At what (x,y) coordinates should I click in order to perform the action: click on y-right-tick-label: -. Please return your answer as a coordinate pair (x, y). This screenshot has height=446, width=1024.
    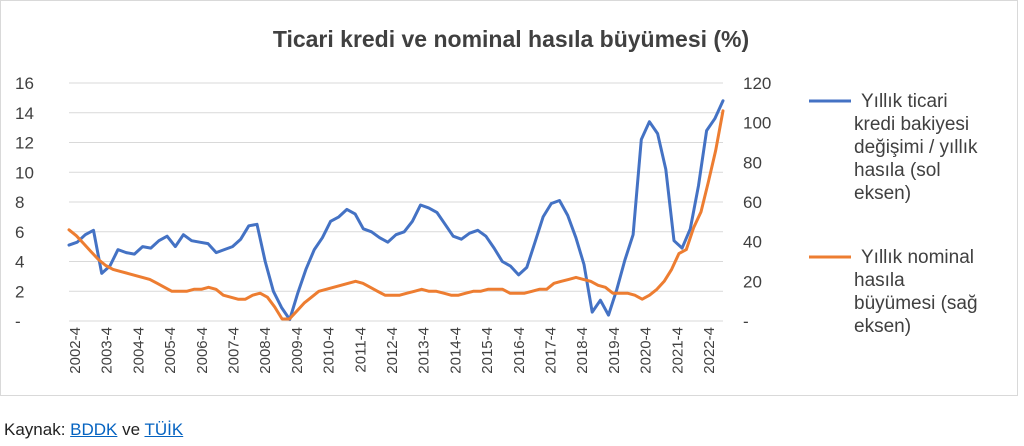
    Looking at the image, I should click on (746, 321).